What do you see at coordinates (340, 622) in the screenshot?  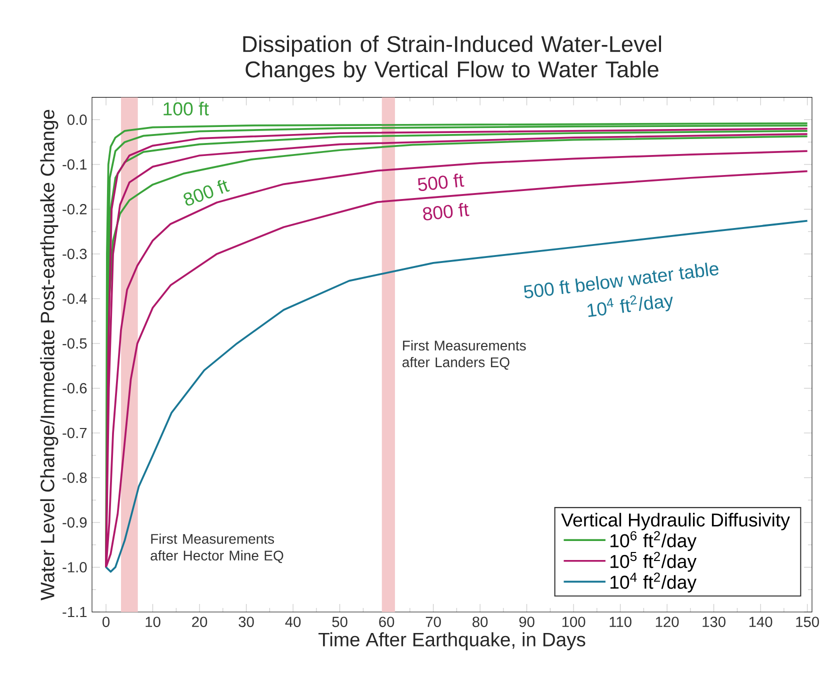 I see `x-tick-label: 50` at bounding box center [340, 622].